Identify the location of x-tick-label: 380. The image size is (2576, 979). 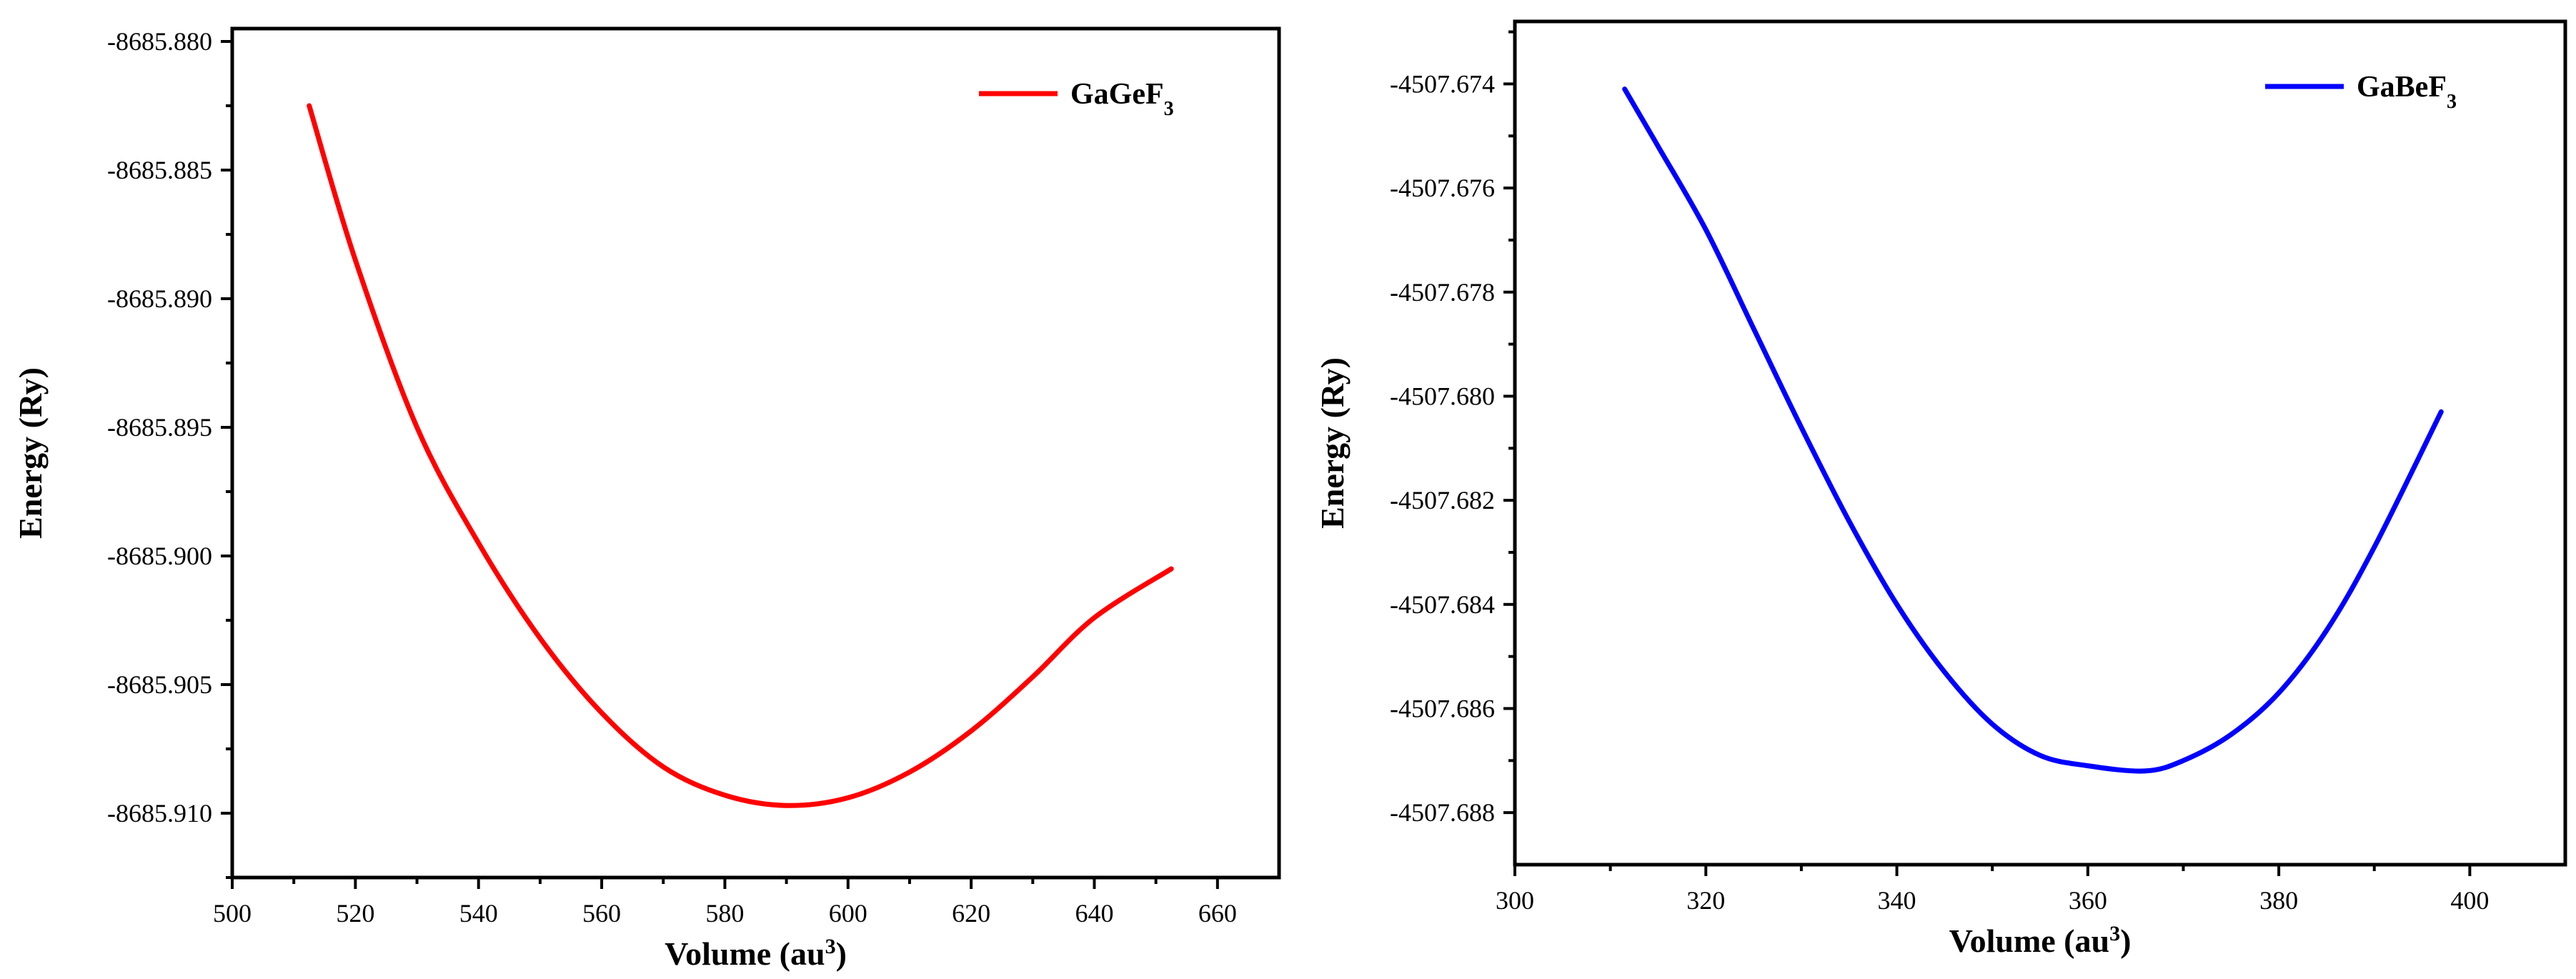
(2278, 901).